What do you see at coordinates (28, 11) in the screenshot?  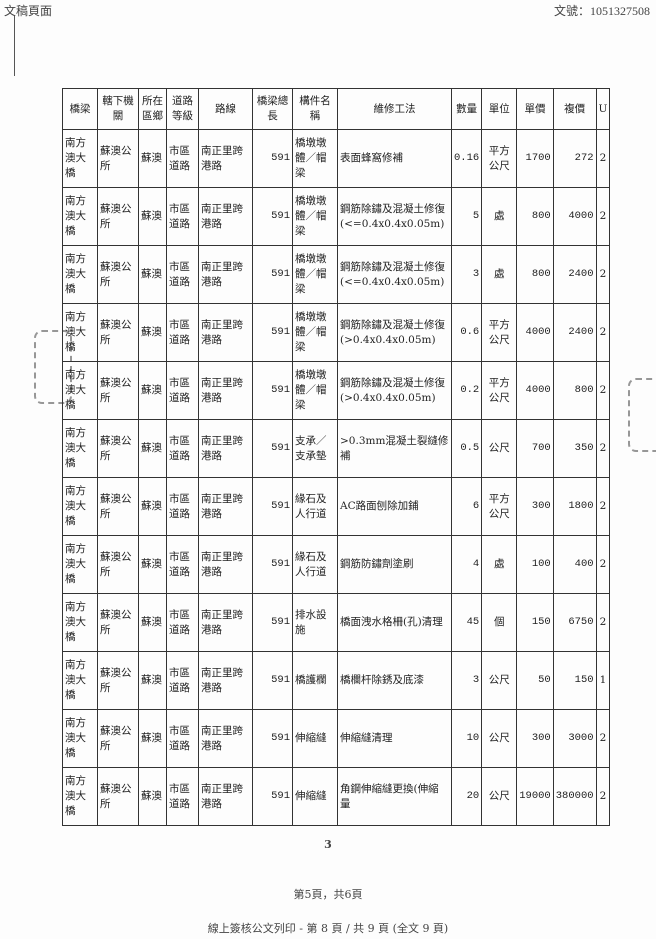 I see `header-left: 文稿頁面` at bounding box center [28, 11].